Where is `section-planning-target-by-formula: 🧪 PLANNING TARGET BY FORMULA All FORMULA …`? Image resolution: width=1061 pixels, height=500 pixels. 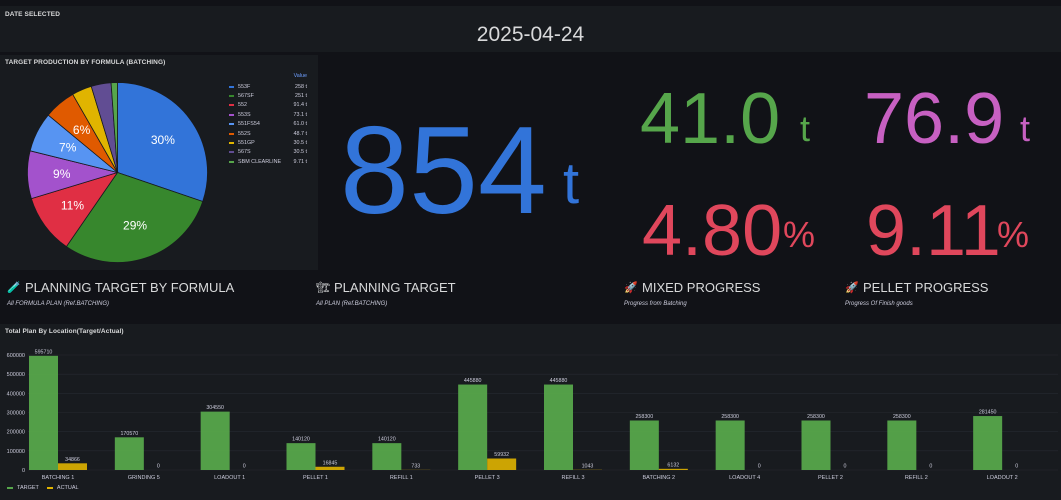
section-planning-target-by-formula: 🧪 PLANNING TARGET BY FORMULA All FORMULA … is located at coordinates (120, 293).